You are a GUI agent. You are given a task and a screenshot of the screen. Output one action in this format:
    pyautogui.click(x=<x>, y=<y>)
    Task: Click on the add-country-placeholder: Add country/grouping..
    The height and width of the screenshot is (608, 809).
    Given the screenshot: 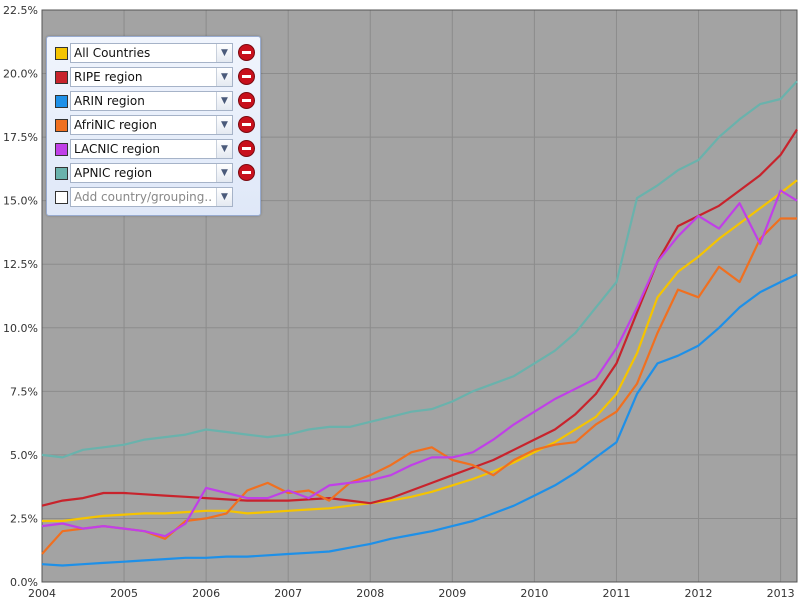 What is the action you would take?
    pyautogui.click(x=143, y=197)
    